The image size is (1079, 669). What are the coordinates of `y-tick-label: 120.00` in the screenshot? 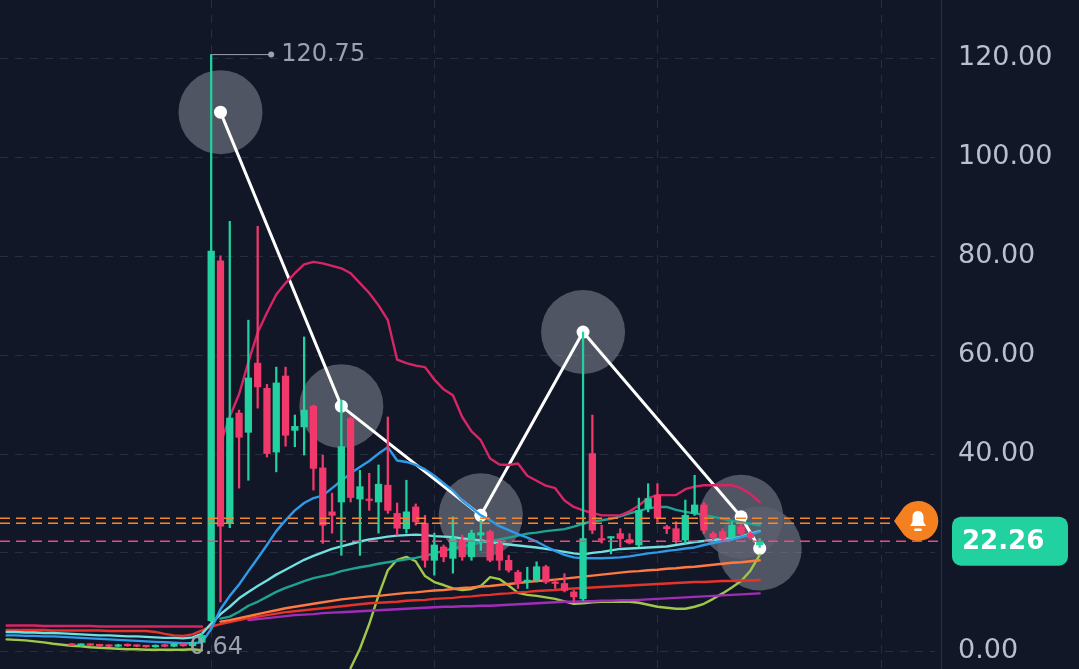 It's located at (1005, 56).